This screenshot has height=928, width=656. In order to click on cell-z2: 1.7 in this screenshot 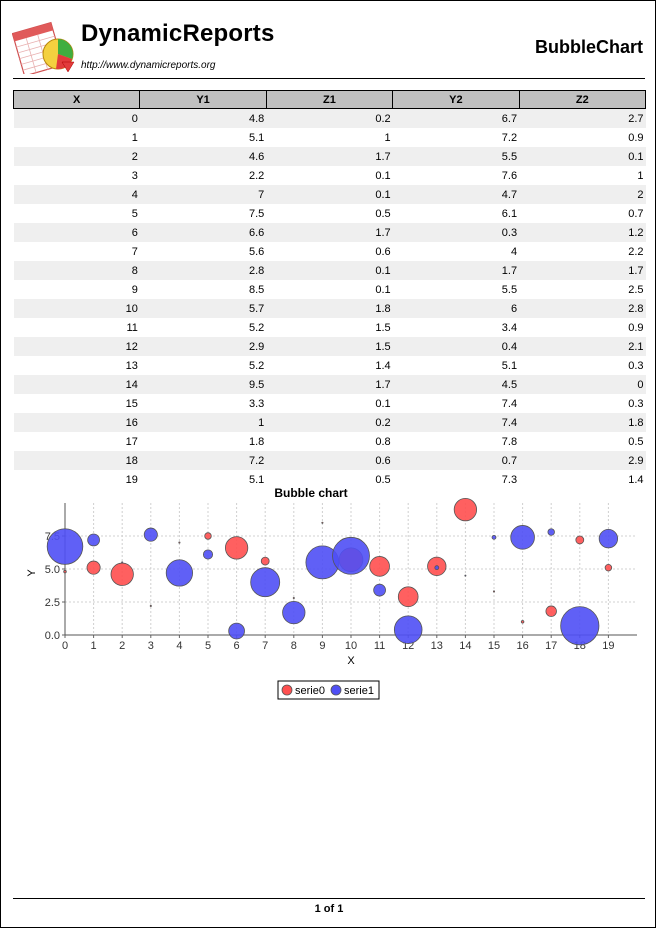, I will do `click(582, 270)`.